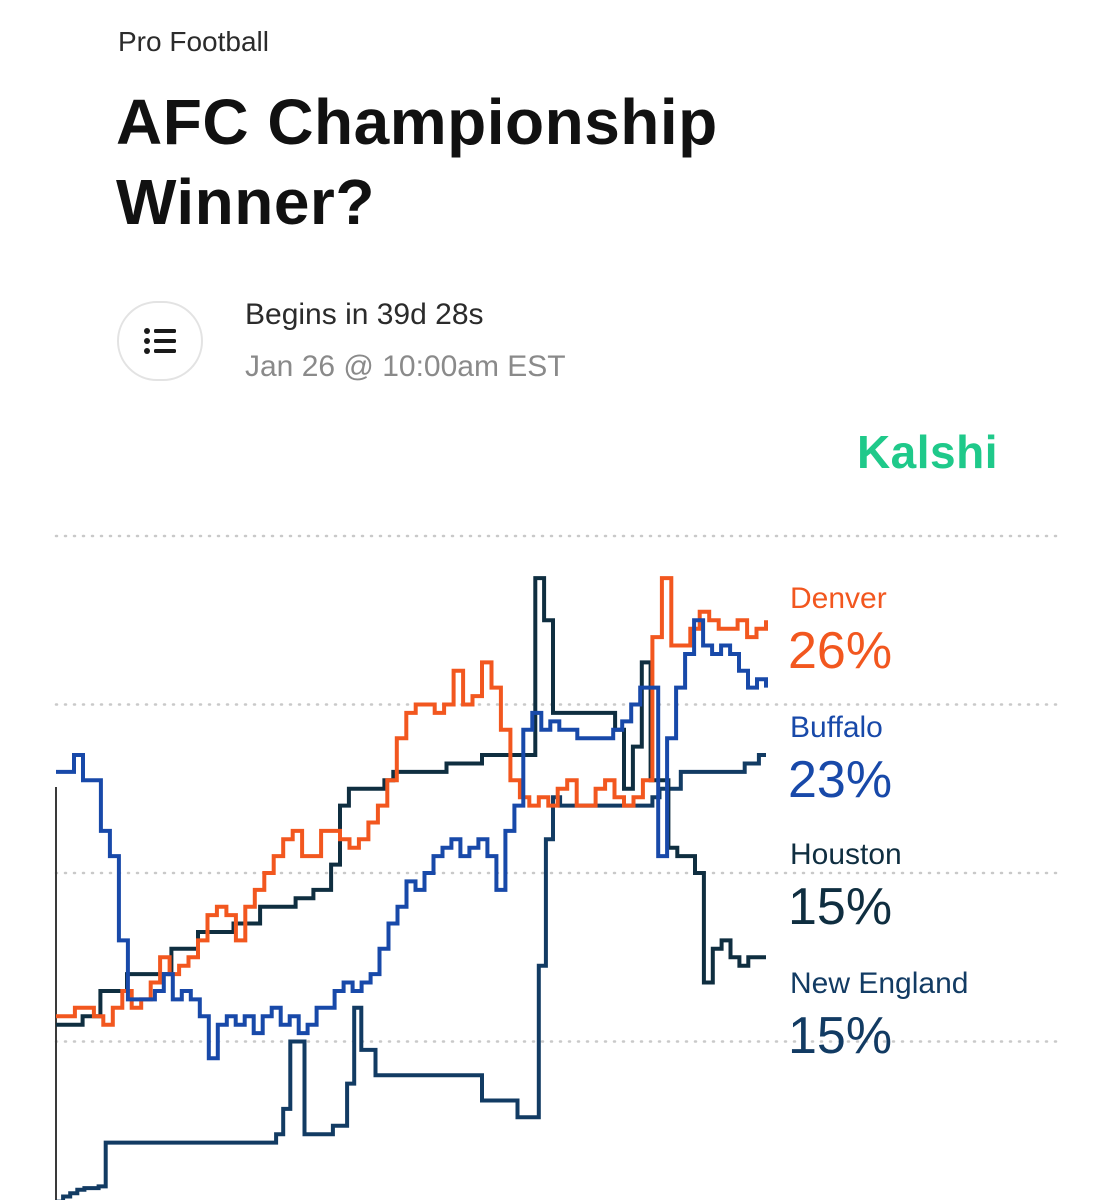 The image size is (1116, 1200). What do you see at coordinates (840, 780) in the screenshot?
I see `legend-percent-buffalo: 23%` at bounding box center [840, 780].